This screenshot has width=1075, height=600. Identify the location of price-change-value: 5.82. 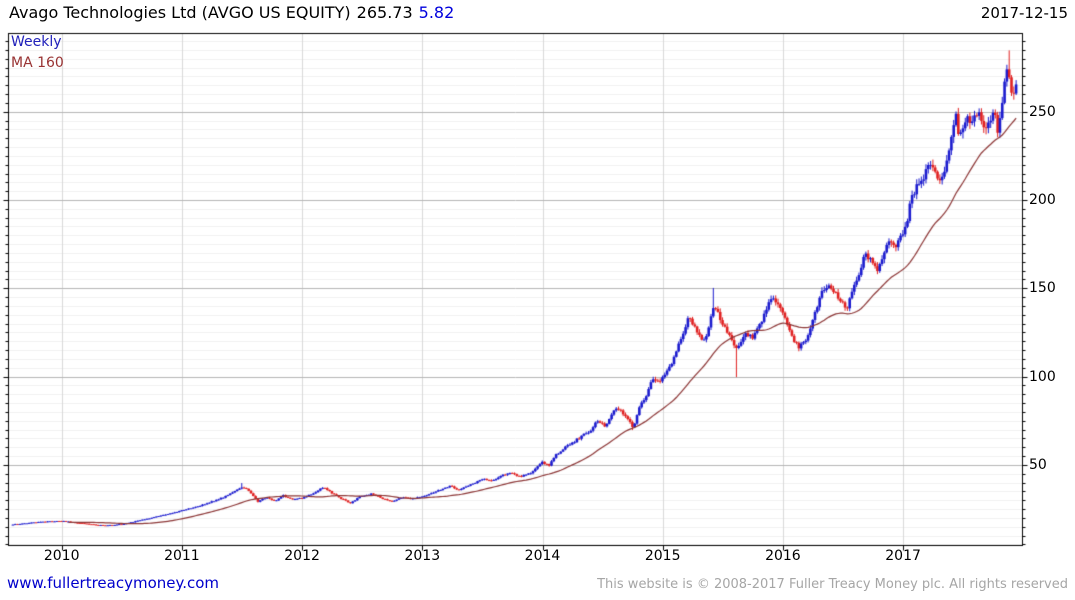
(436, 12).